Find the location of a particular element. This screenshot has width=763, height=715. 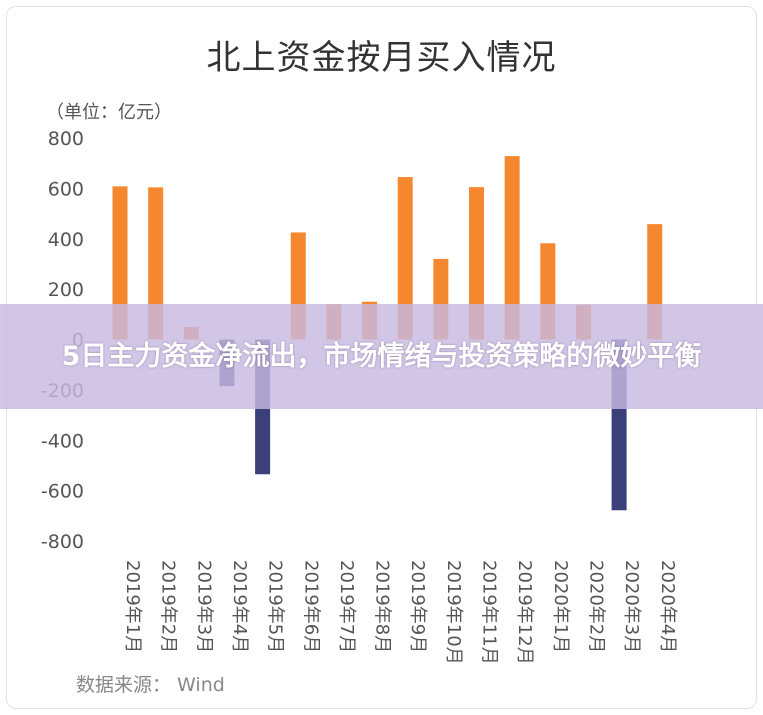

headline-text: 5日主力资金净流出，市场情绪与投资策略的微妙平衡 is located at coordinates (381, 356).